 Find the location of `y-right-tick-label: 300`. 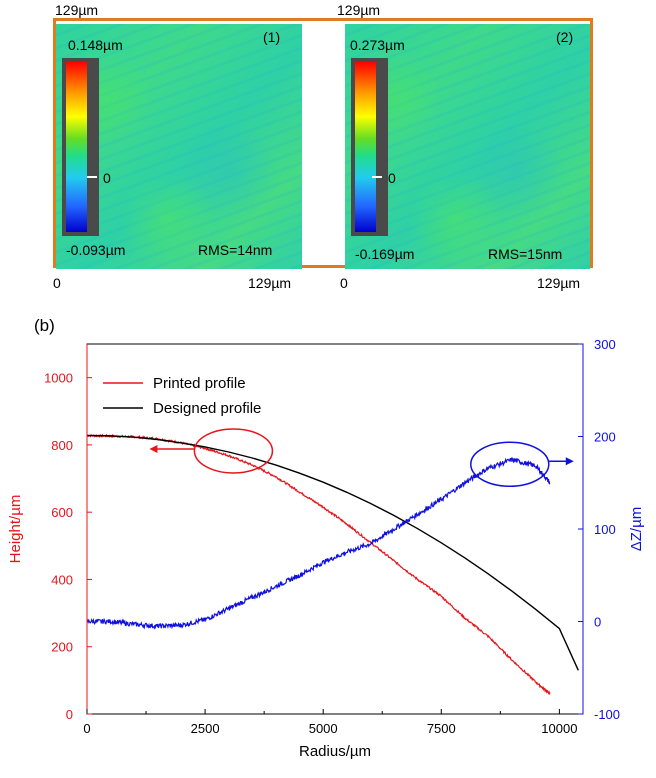

y-right-tick-label: 300 is located at coordinates (605, 344).